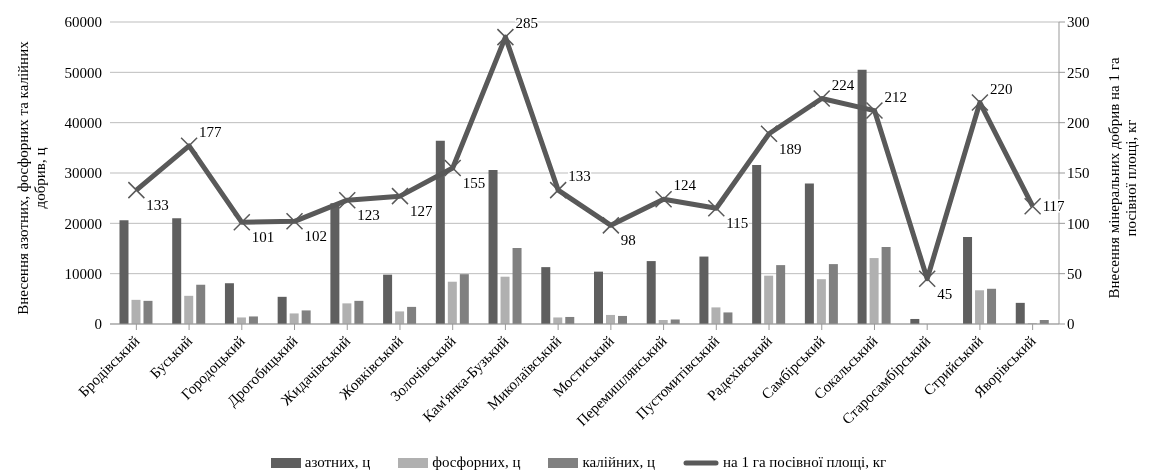  What do you see at coordinates (83, 273) in the screenshot?
I see `y-tick-label: 10000` at bounding box center [83, 273].